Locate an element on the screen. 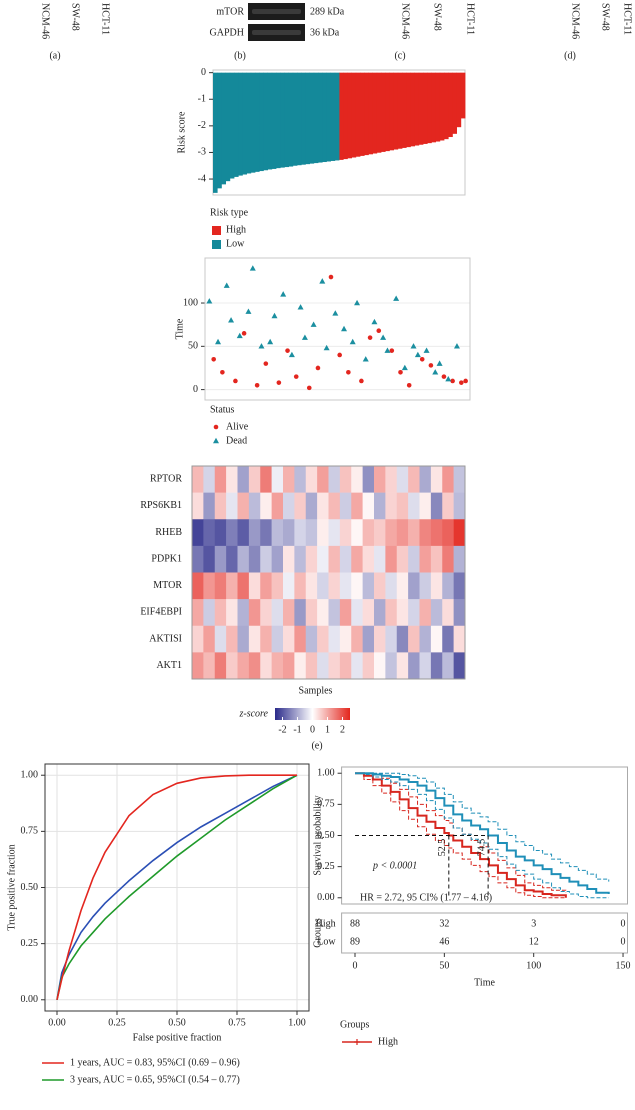 This screenshot has width=635, height=1110. legend-swatch is located at coordinates (216, 230).